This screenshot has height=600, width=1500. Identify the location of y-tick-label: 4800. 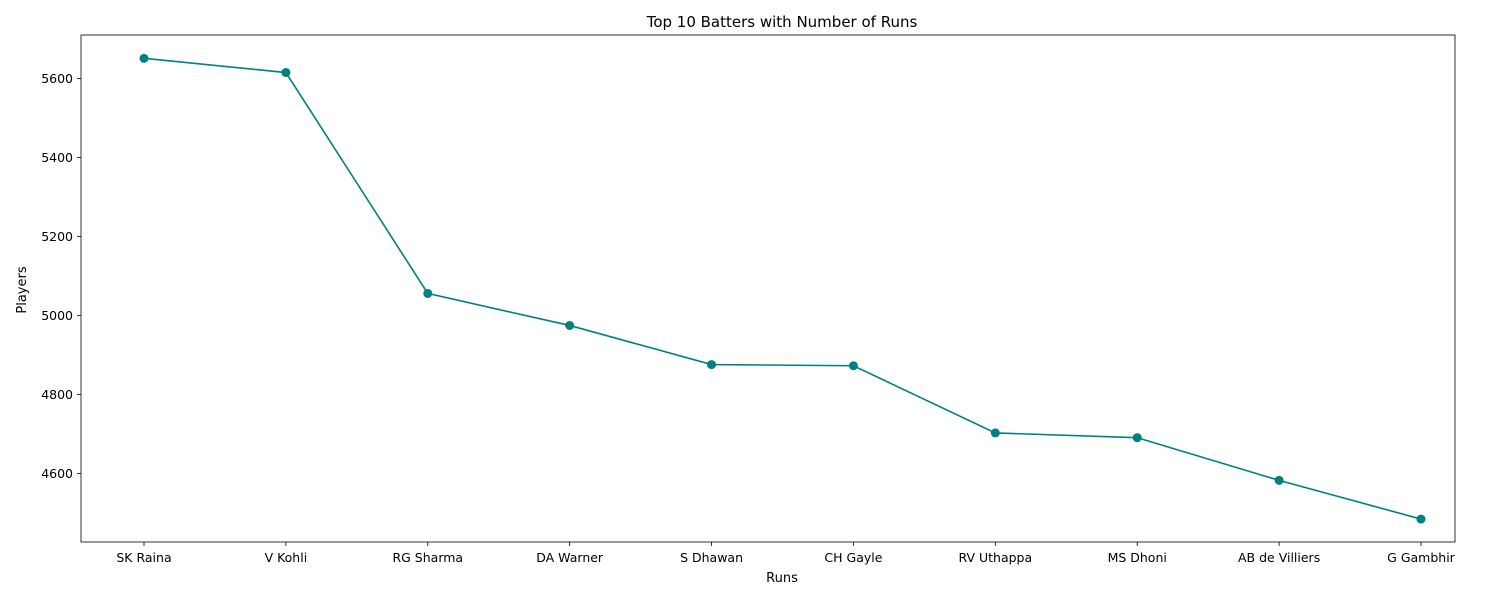
(57, 394).